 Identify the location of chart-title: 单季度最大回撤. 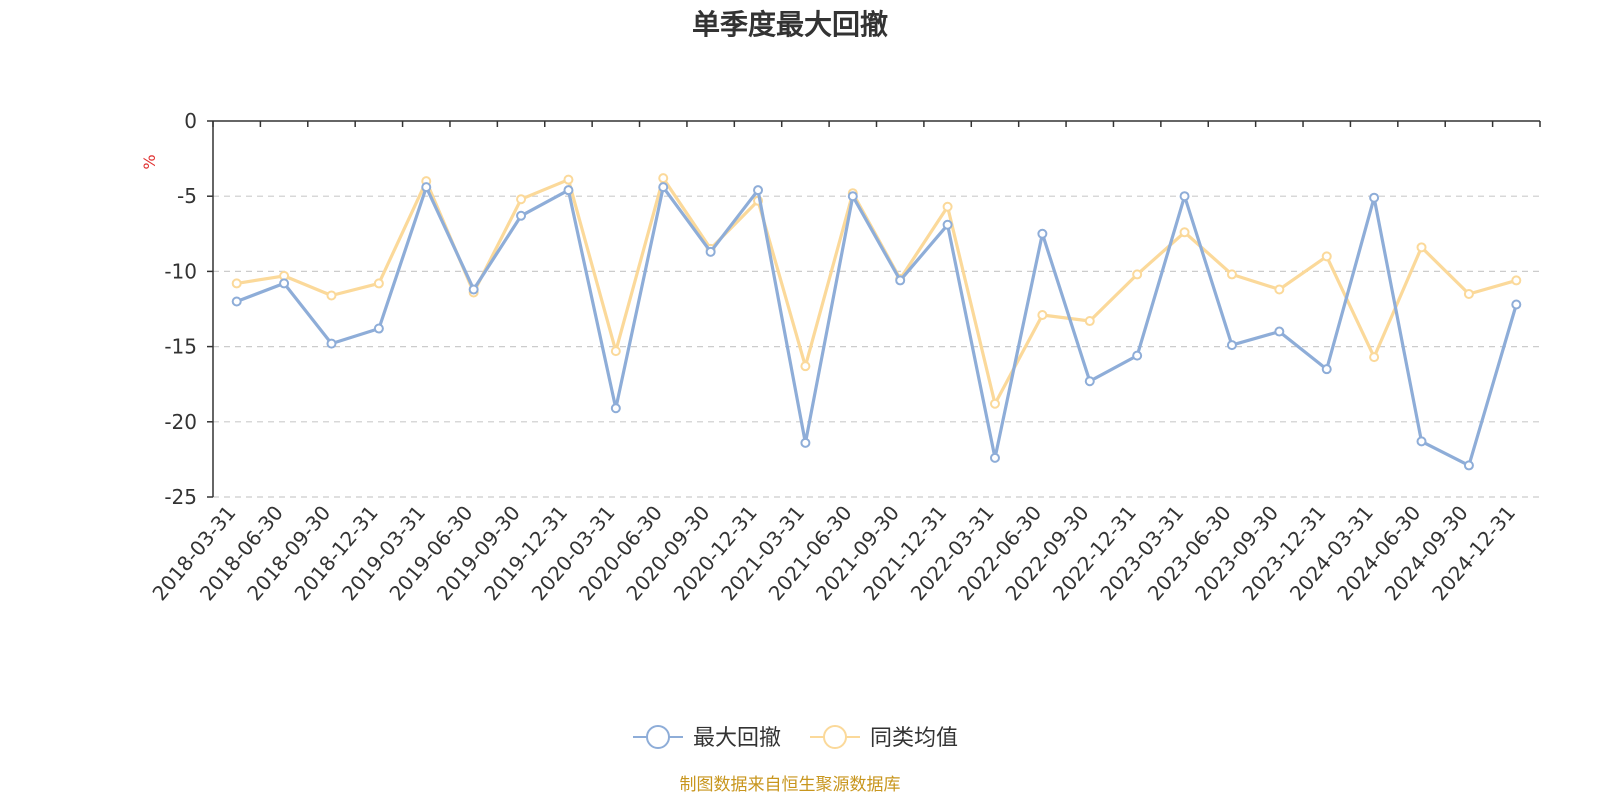
(790, 24).